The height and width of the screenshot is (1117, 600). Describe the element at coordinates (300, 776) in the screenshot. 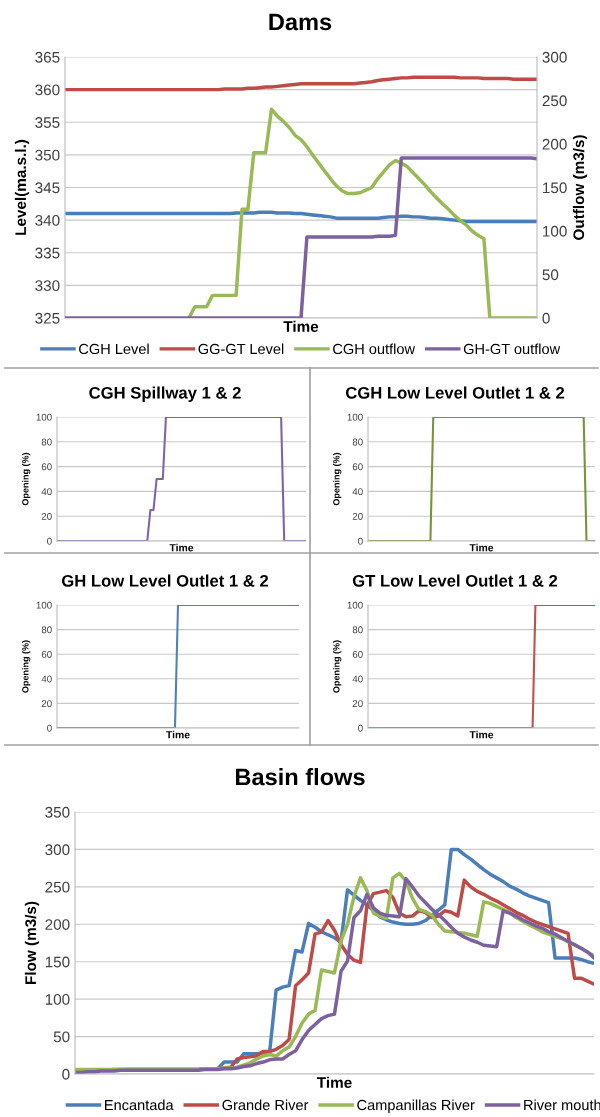

I see `chart-title: Basin flows` at that location.